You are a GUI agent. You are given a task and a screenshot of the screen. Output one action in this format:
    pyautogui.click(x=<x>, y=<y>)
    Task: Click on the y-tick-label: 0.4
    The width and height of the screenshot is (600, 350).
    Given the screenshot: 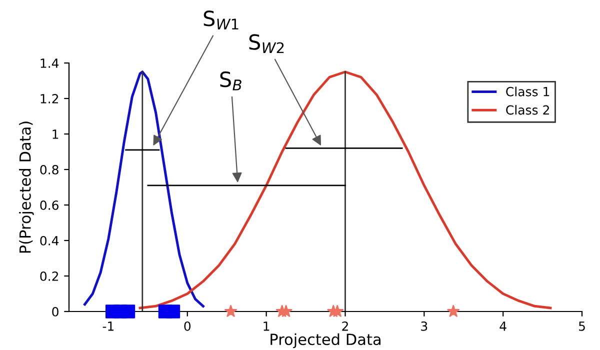 What is the action you would take?
    pyautogui.click(x=49, y=241)
    